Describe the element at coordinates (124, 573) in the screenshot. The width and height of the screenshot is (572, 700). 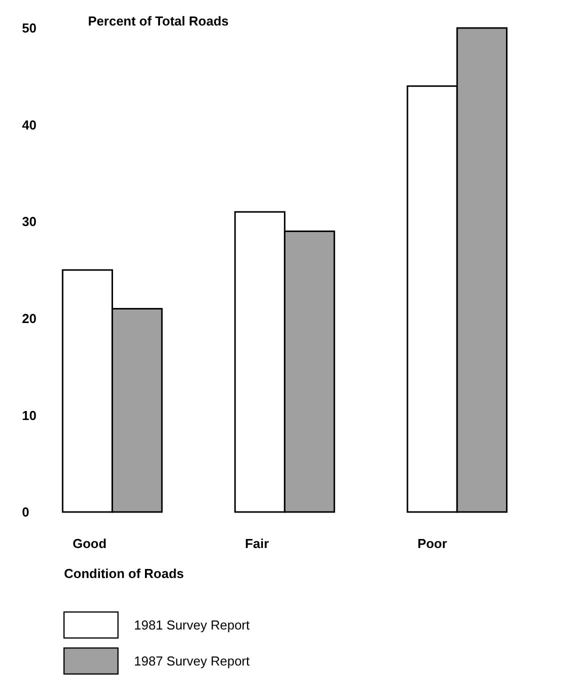
I see `x-axis-title: Condition of Roads` at that location.